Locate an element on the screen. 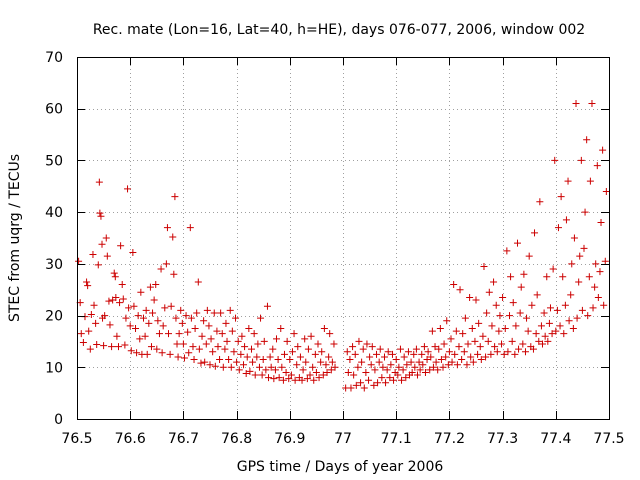 This screenshot has height=480, width=640. x-tick-label: 77.5 is located at coordinates (608, 439).